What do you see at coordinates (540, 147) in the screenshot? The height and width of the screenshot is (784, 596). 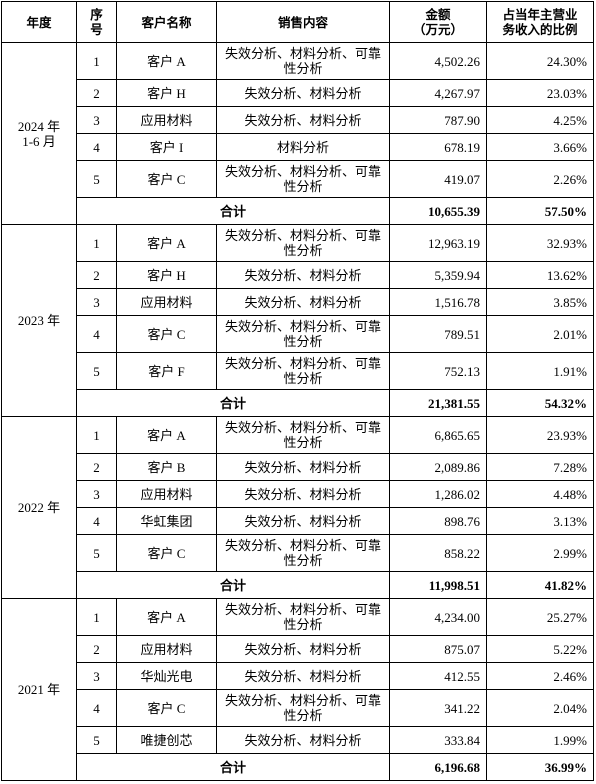 I see `ratio: 3.66%` at bounding box center [540, 147].